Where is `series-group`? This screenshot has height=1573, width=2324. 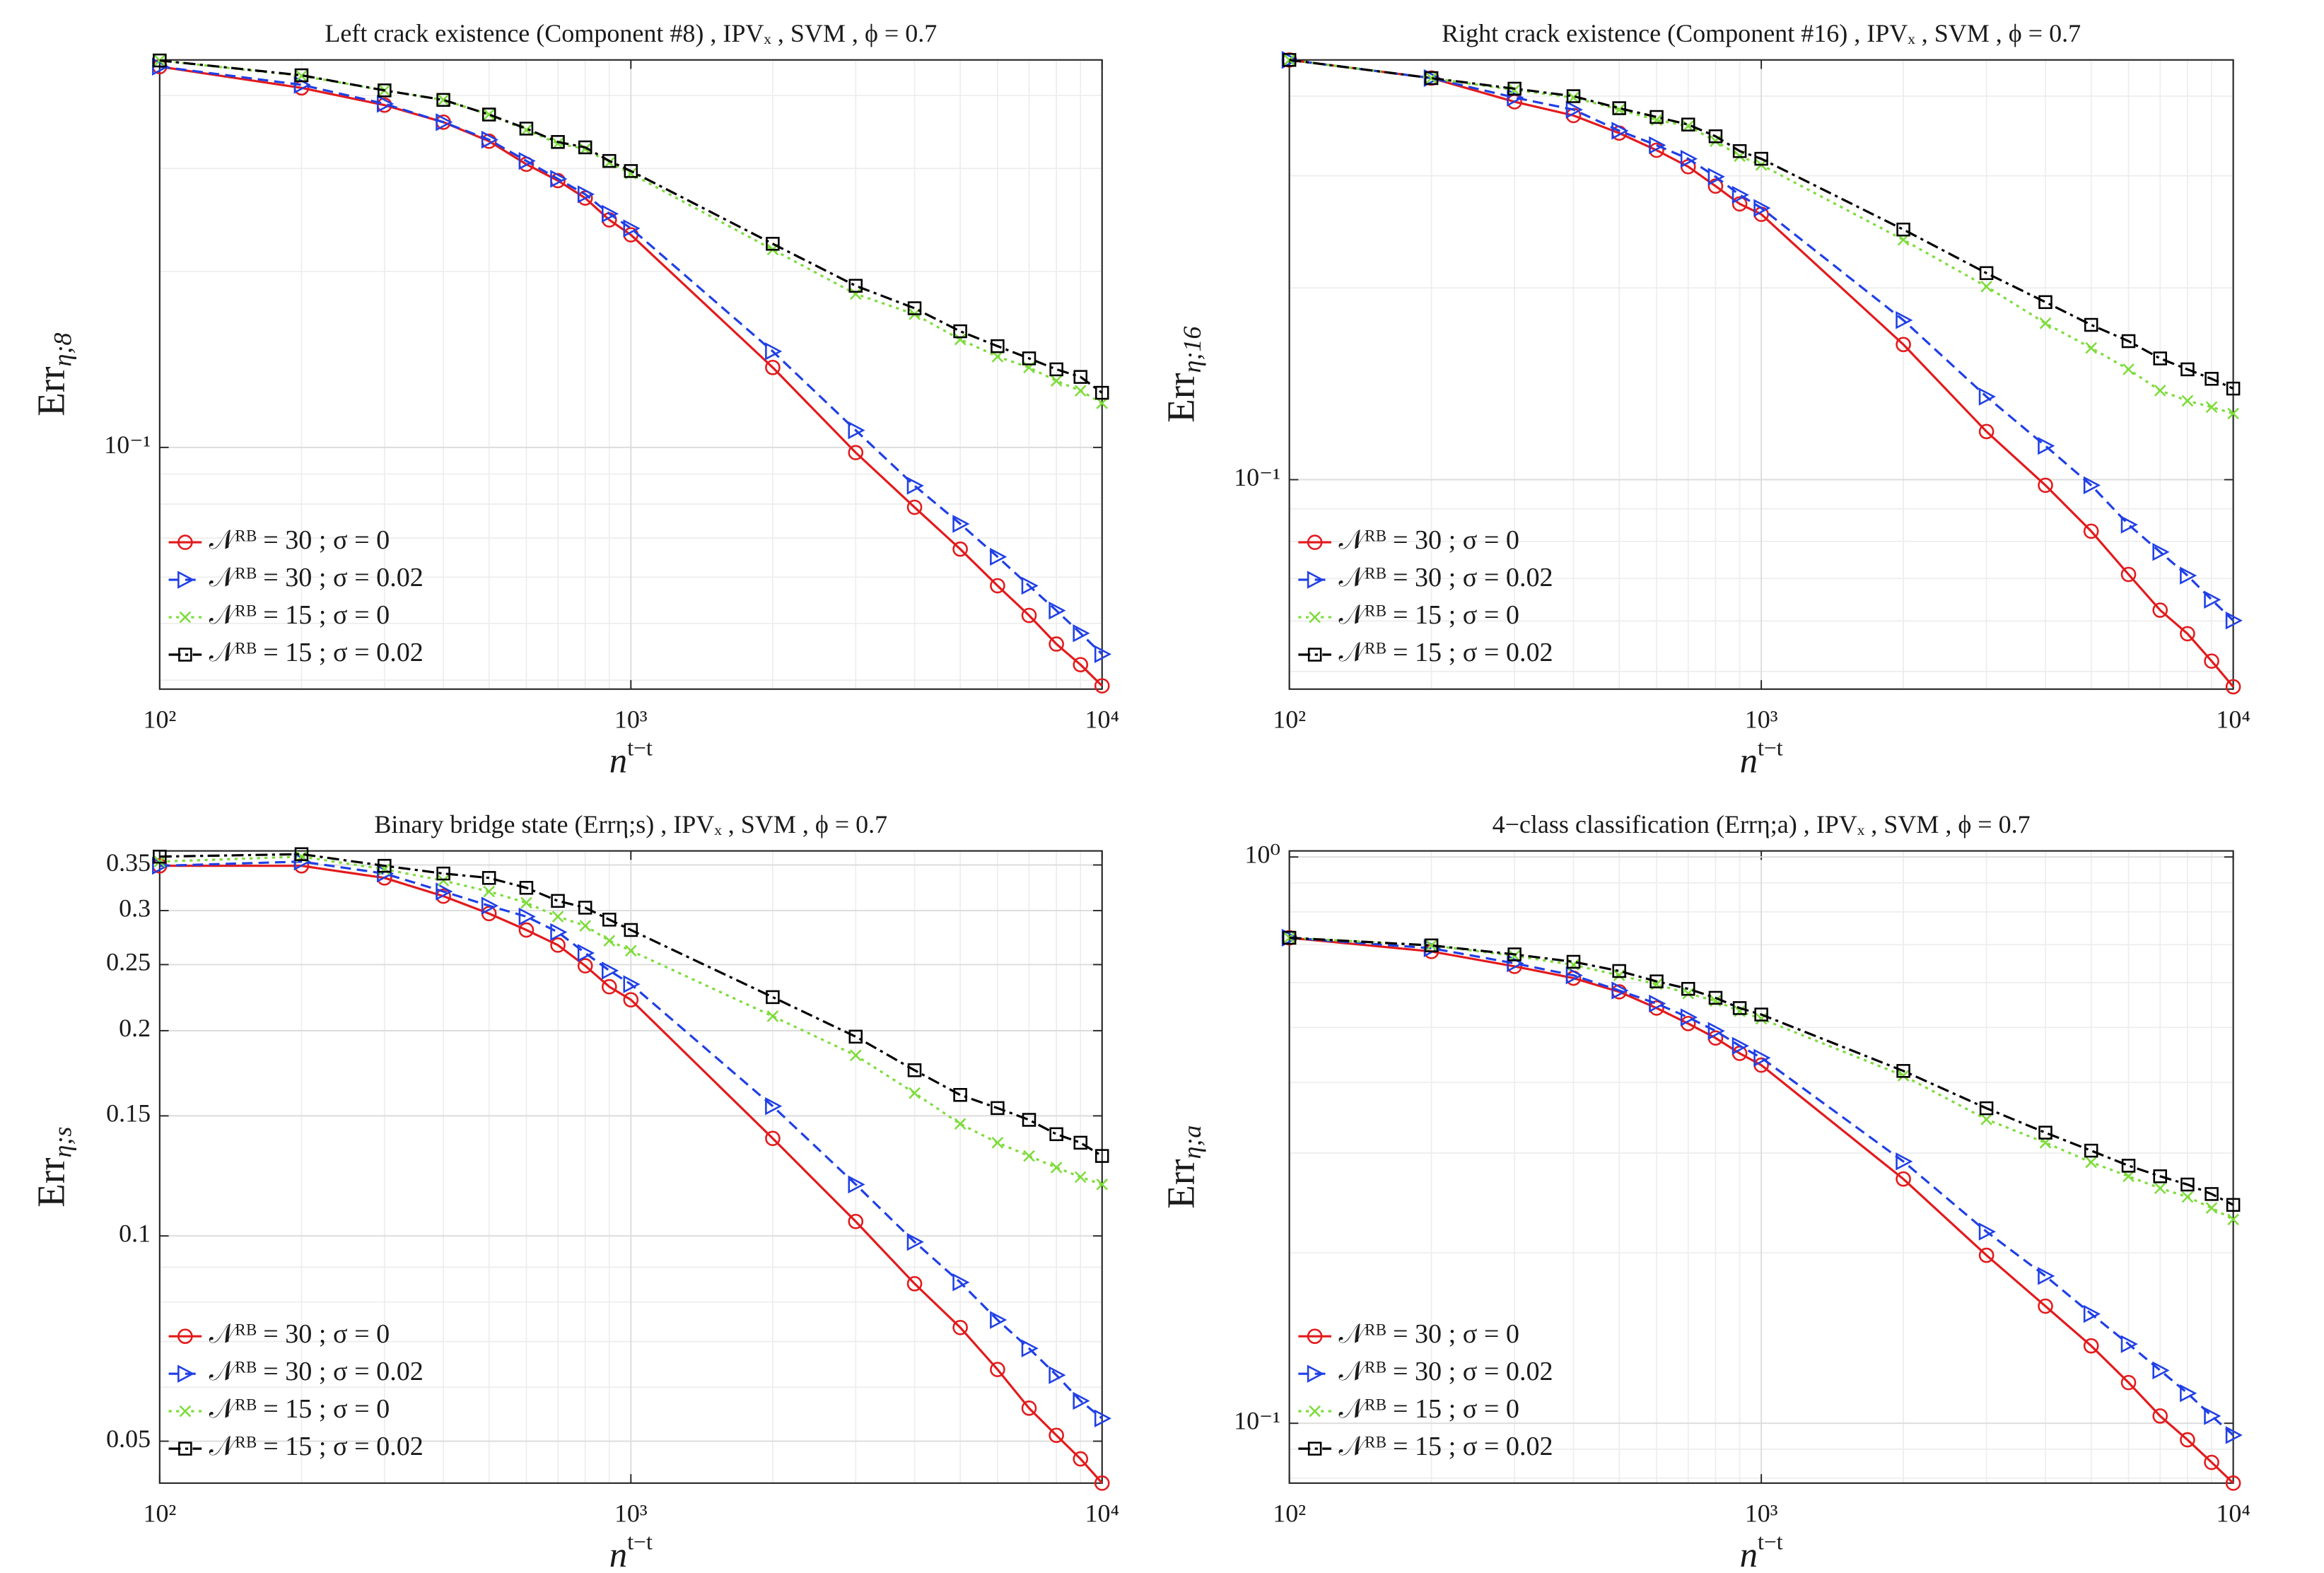
series-group is located at coordinates (1762, 1209).